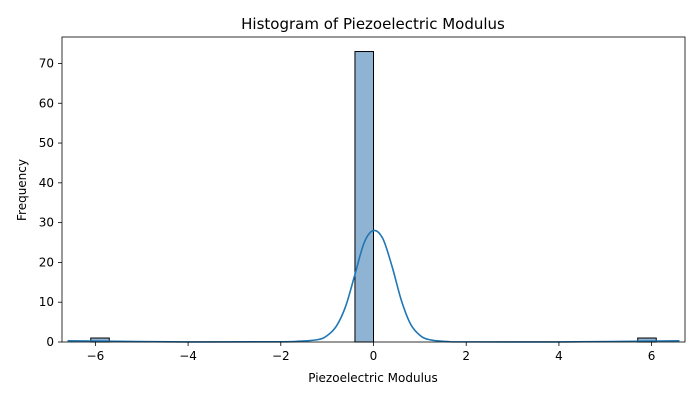 Image resolution: width=700 pixels, height=400 pixels. I want to click on x-axis-ticks: −6 −4 −2 0 2 4 6, so click(371, 352).